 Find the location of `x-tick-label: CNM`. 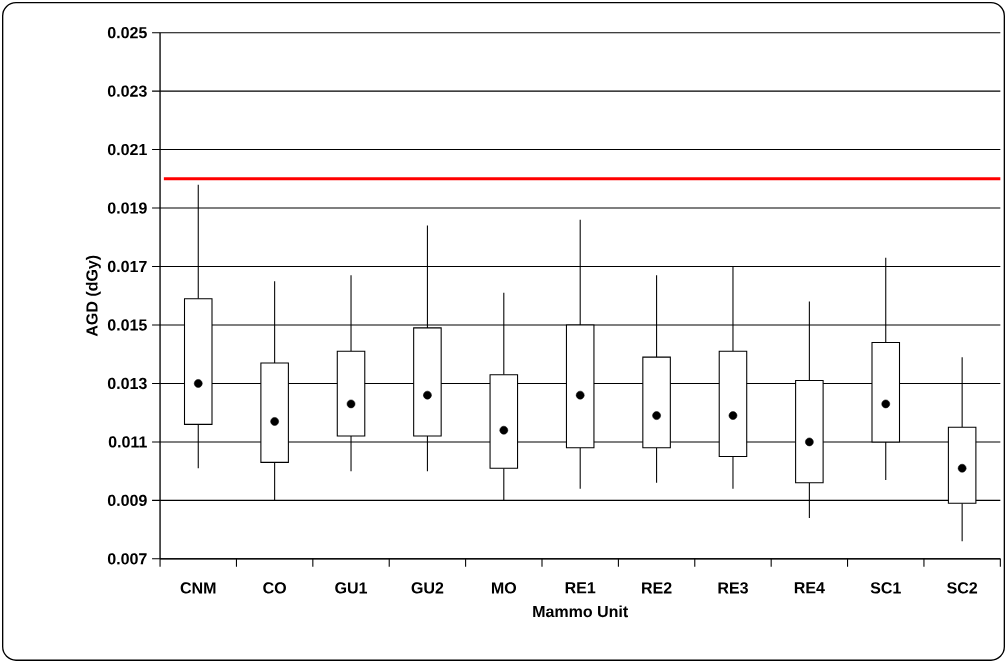

x-tick-label: CNM is located at coordinates (198, 588).